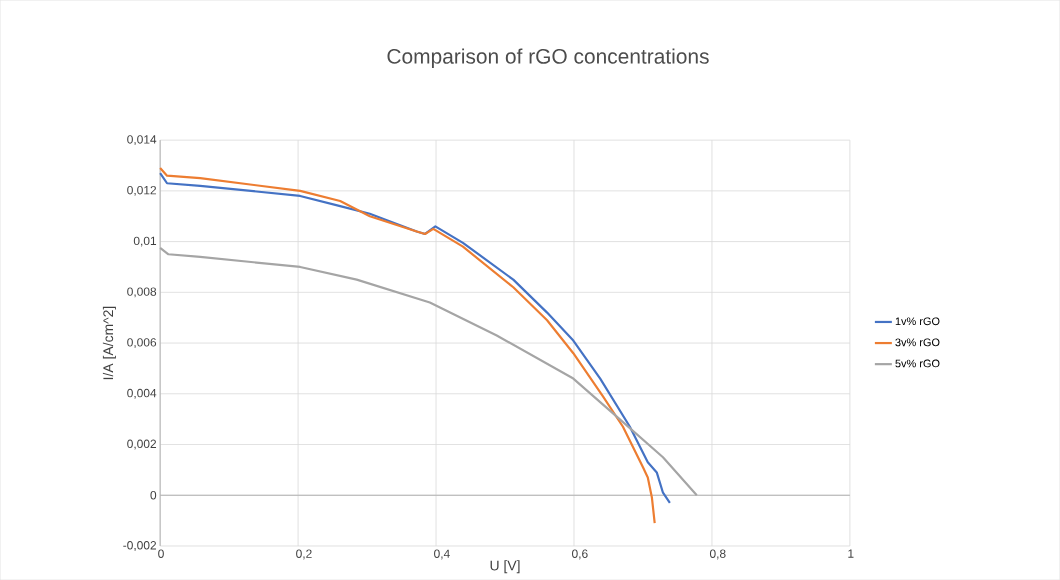 This screenshot has width=1060, height=580. Describe the element at coordinates (304, 554) in the screenshot. I see `x-tick-label: 0,2` at that location.